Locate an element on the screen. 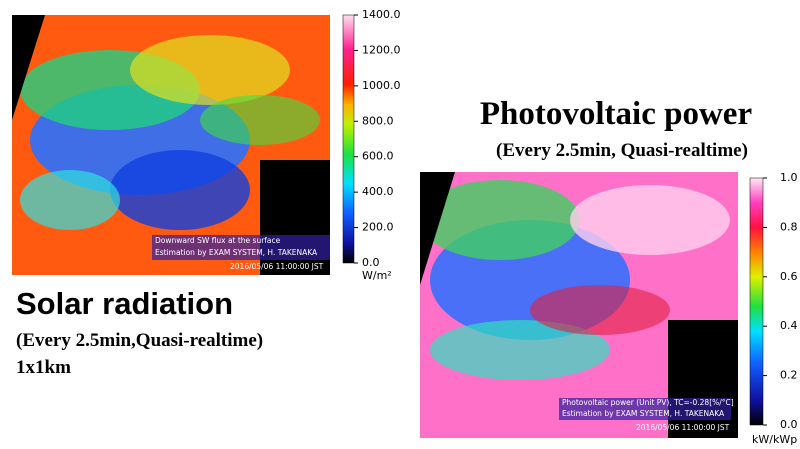 The image size is (800, 449). tick-label: 0.4 is located at coordinates (789, 325).